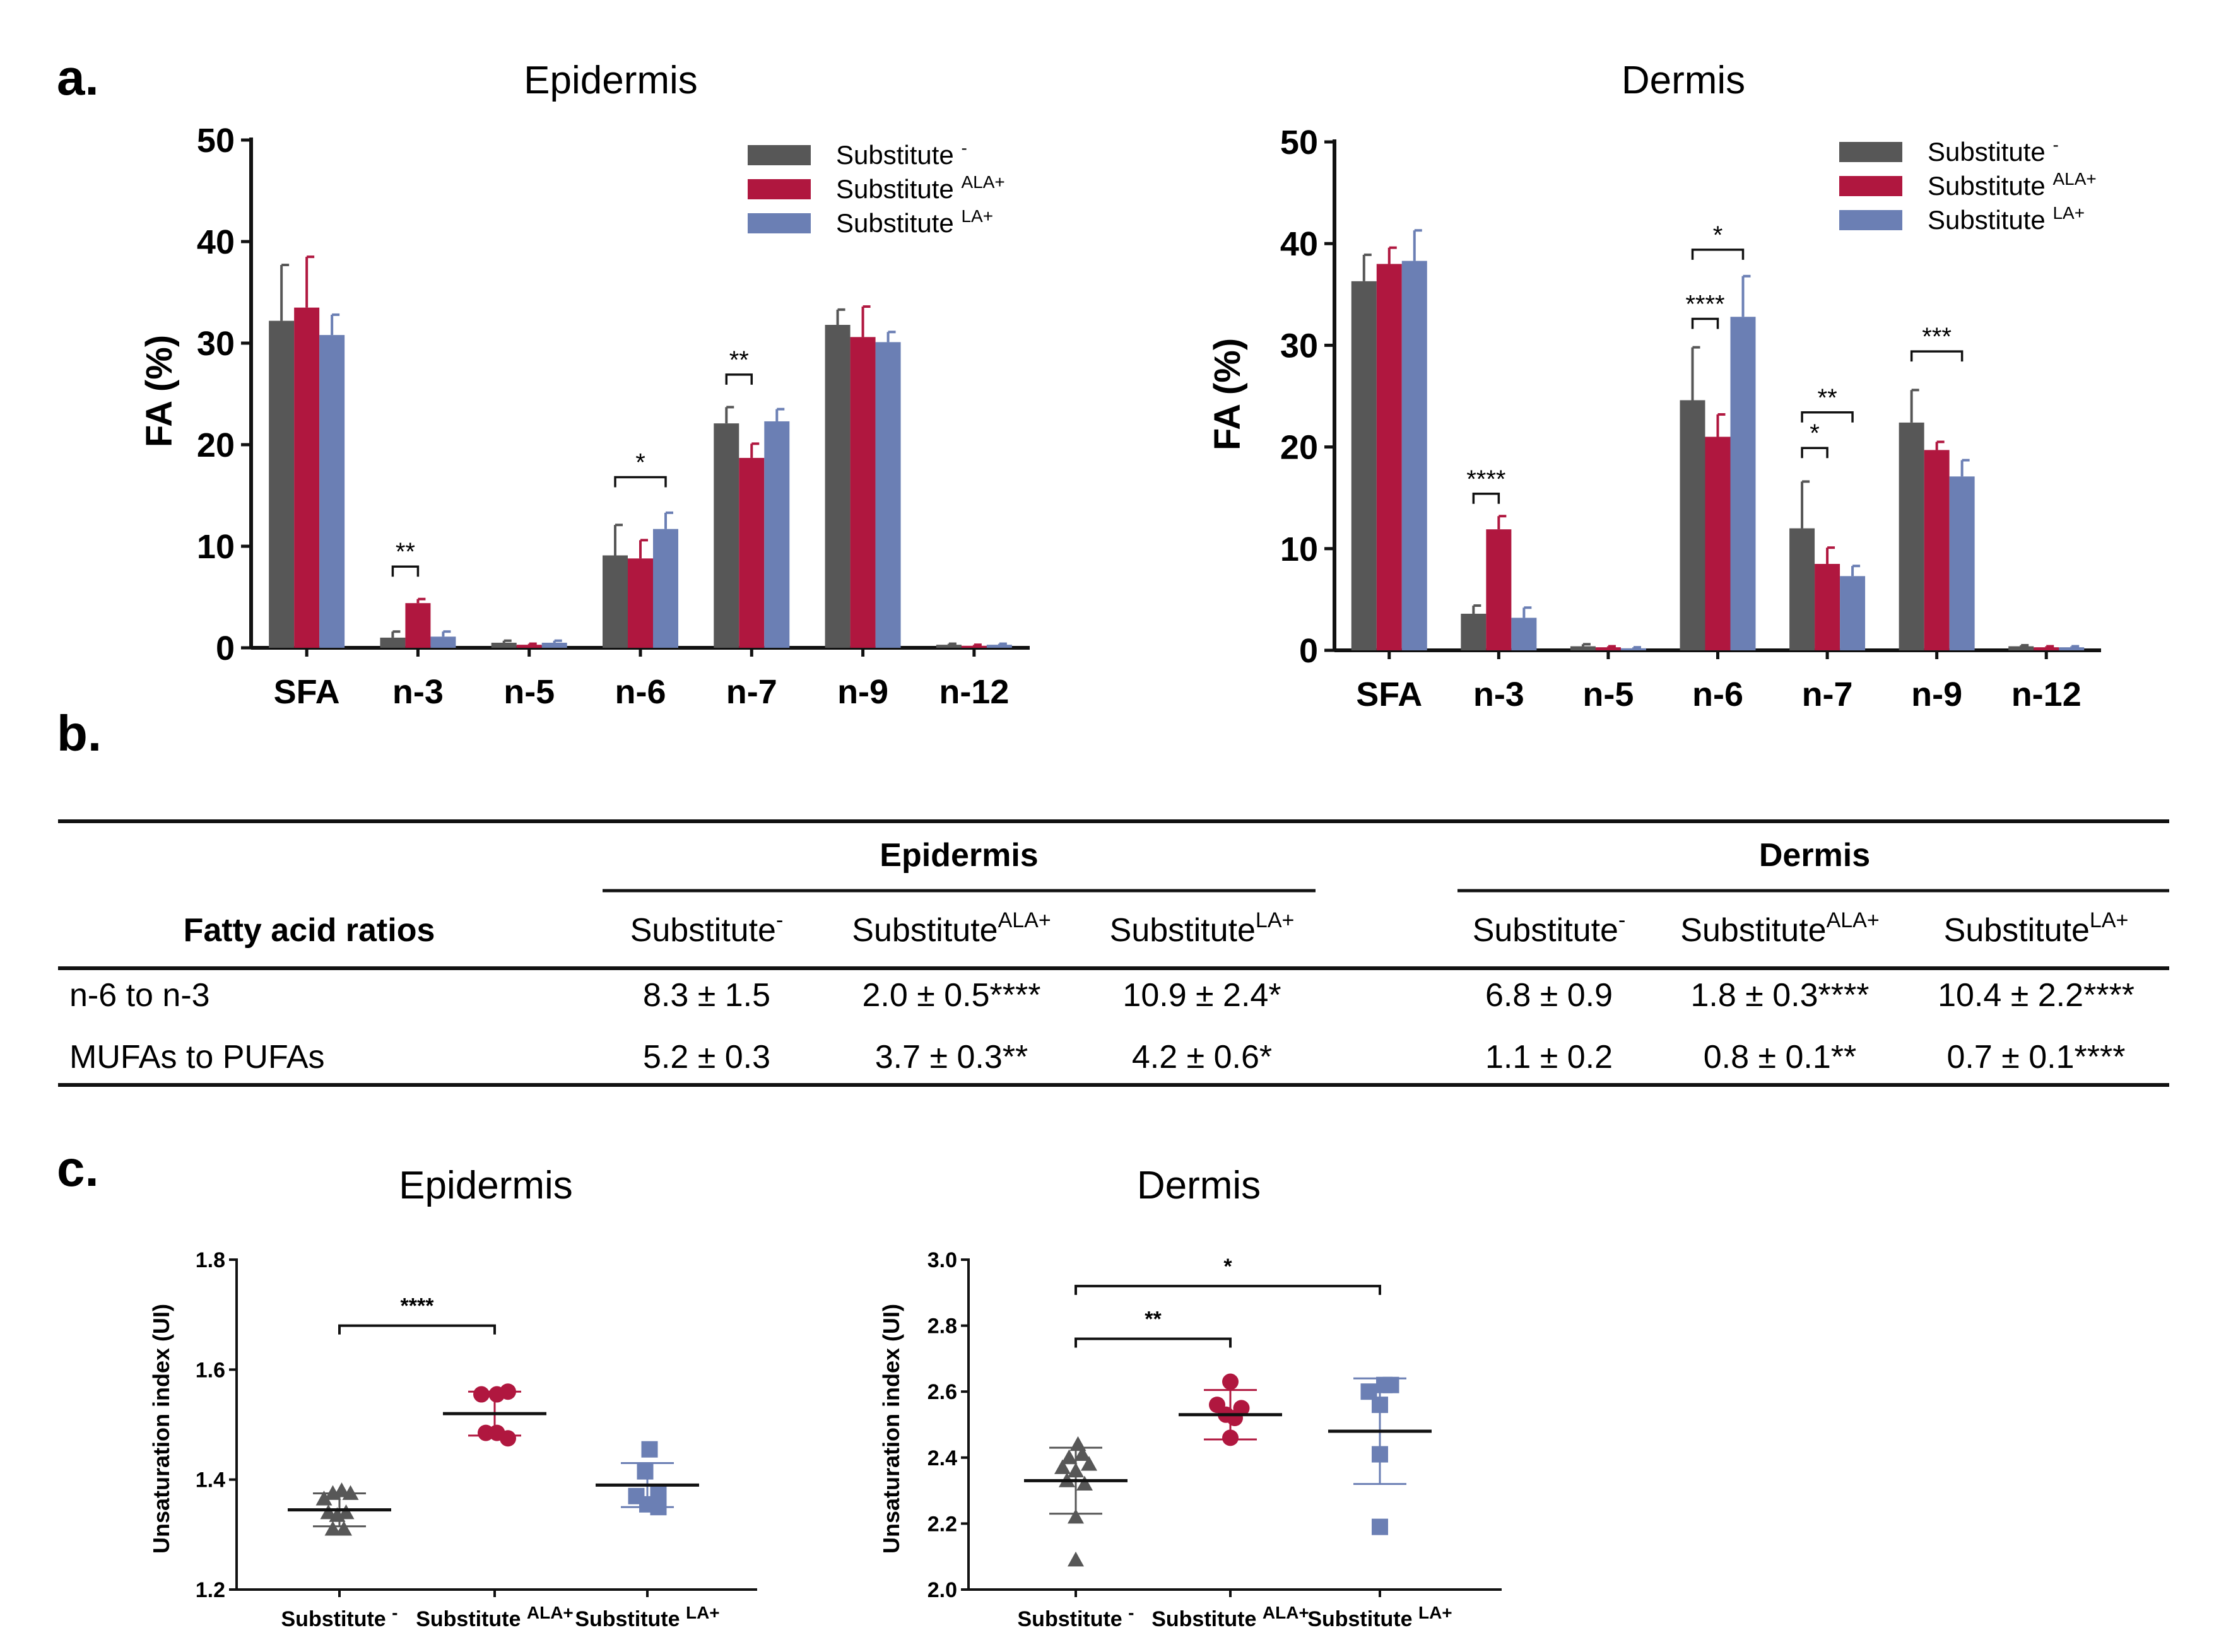  What do you see at coordinates (1227, 1267) in the screenshot?
I see `significance-stars: *` at bounding box center [1227, 1267].